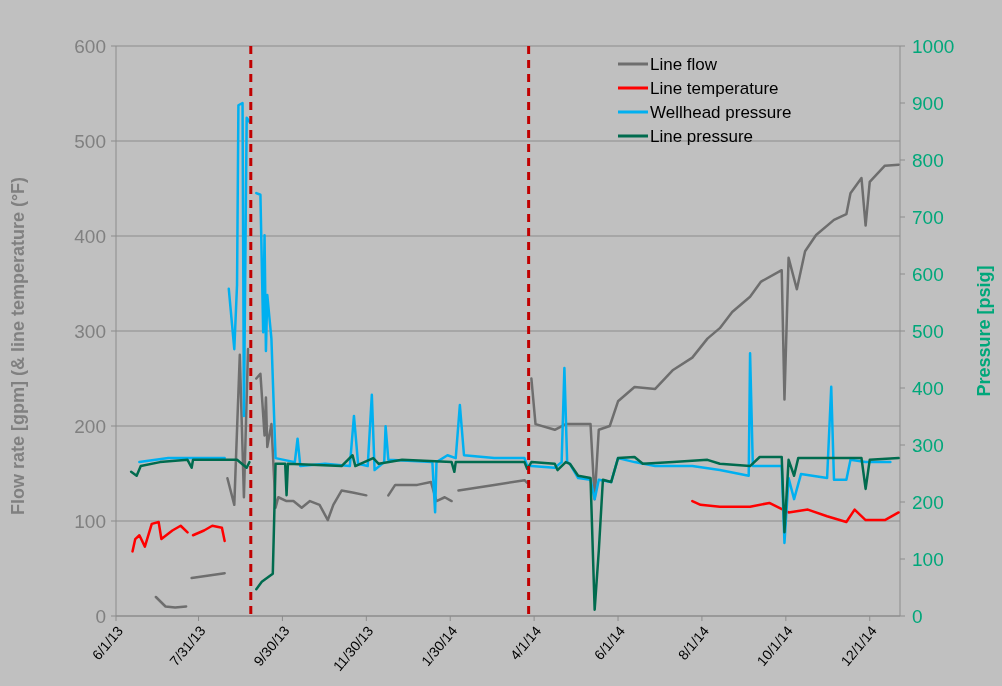  What do you see at coordinates (90, 331) in the screenshot?
I see `y-tick-label: 300` at bounding box center [90, 331].